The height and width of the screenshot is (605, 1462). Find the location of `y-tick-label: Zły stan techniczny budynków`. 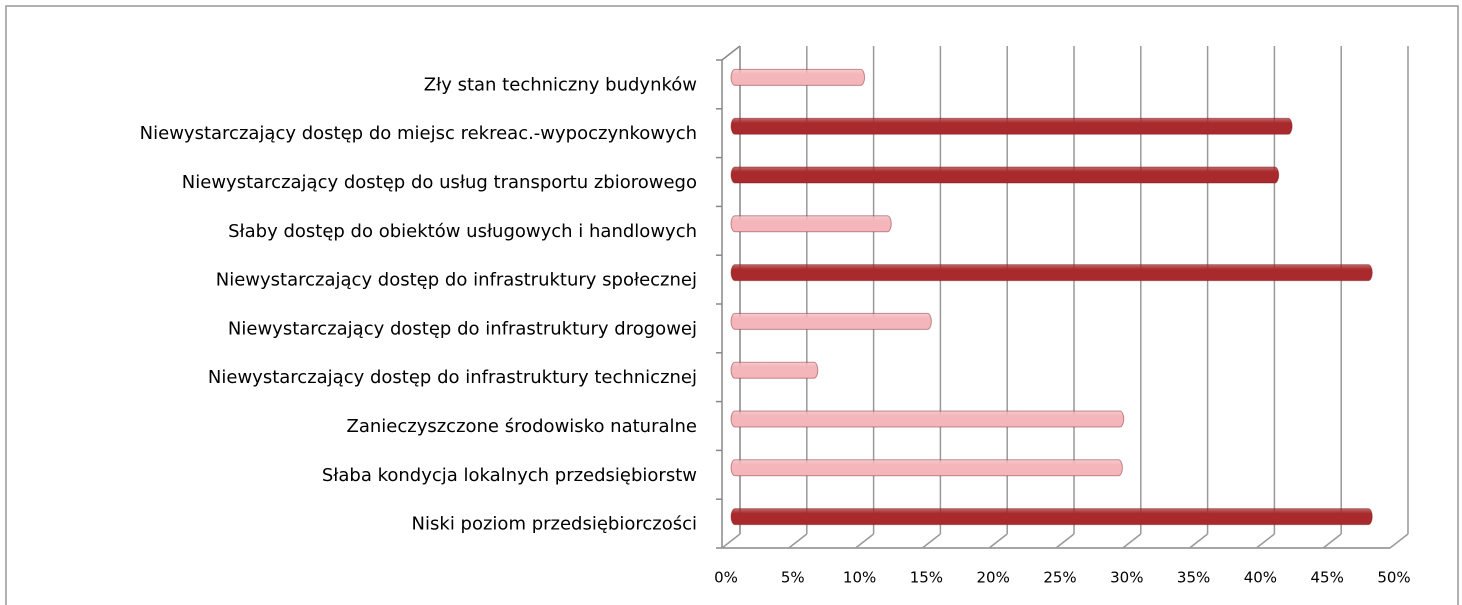

y-tick-label: Zły stan techniczny budynków is located at coordinates (560, 84).